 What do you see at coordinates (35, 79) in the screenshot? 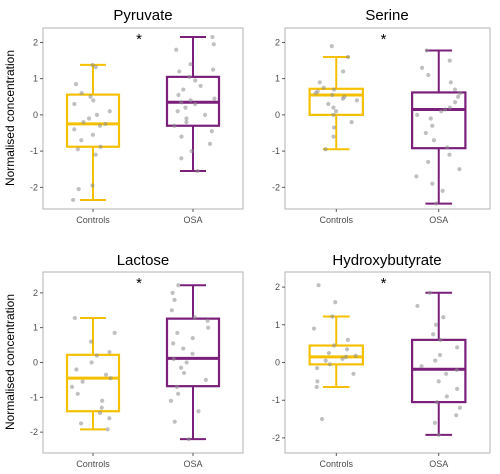
I see `y-tick-label: 1` at bounding box center [35, 79].